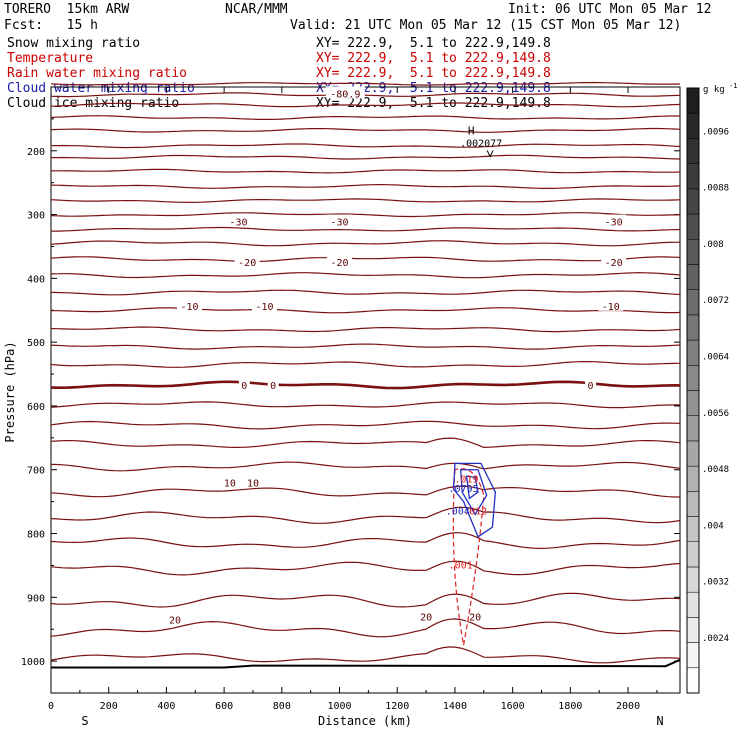  What do you see at coordinates (282, 706) in the screenshot?
I see `x-tick-label: 800` at bounding box center [282, 706].